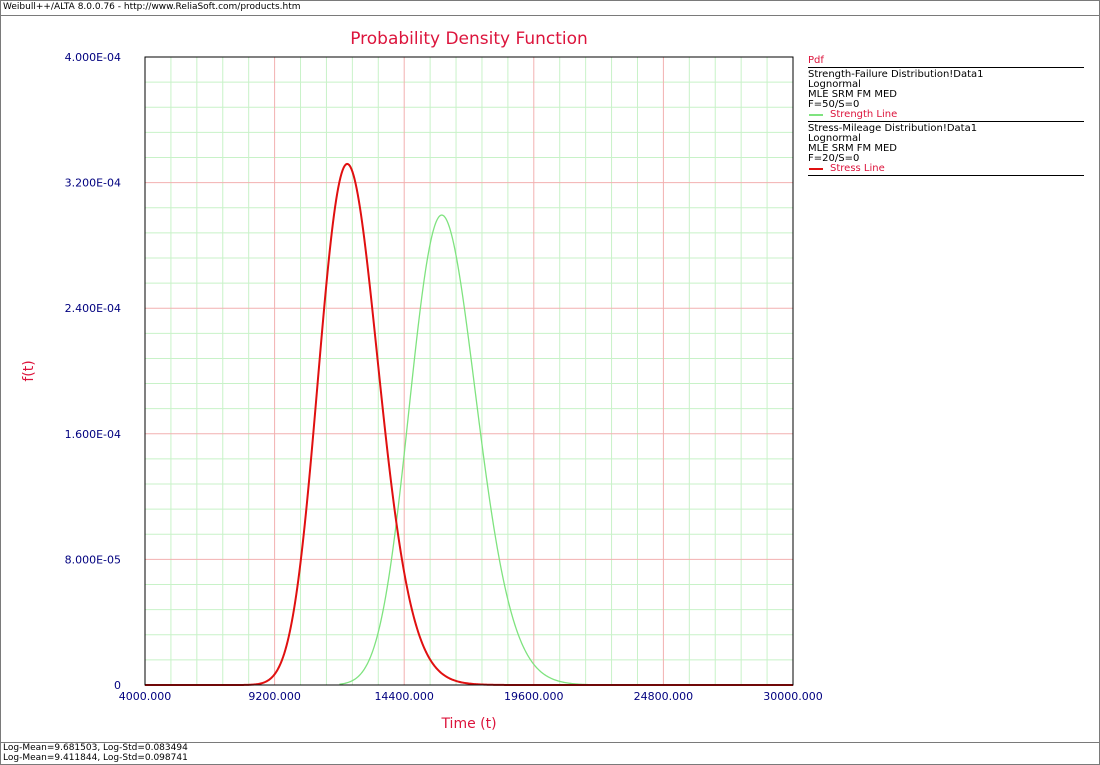  What do you see at coordinates (29, 370) in the screenshot?
I see `y-axis-label: f(t)` at bounding box center [29, 370].